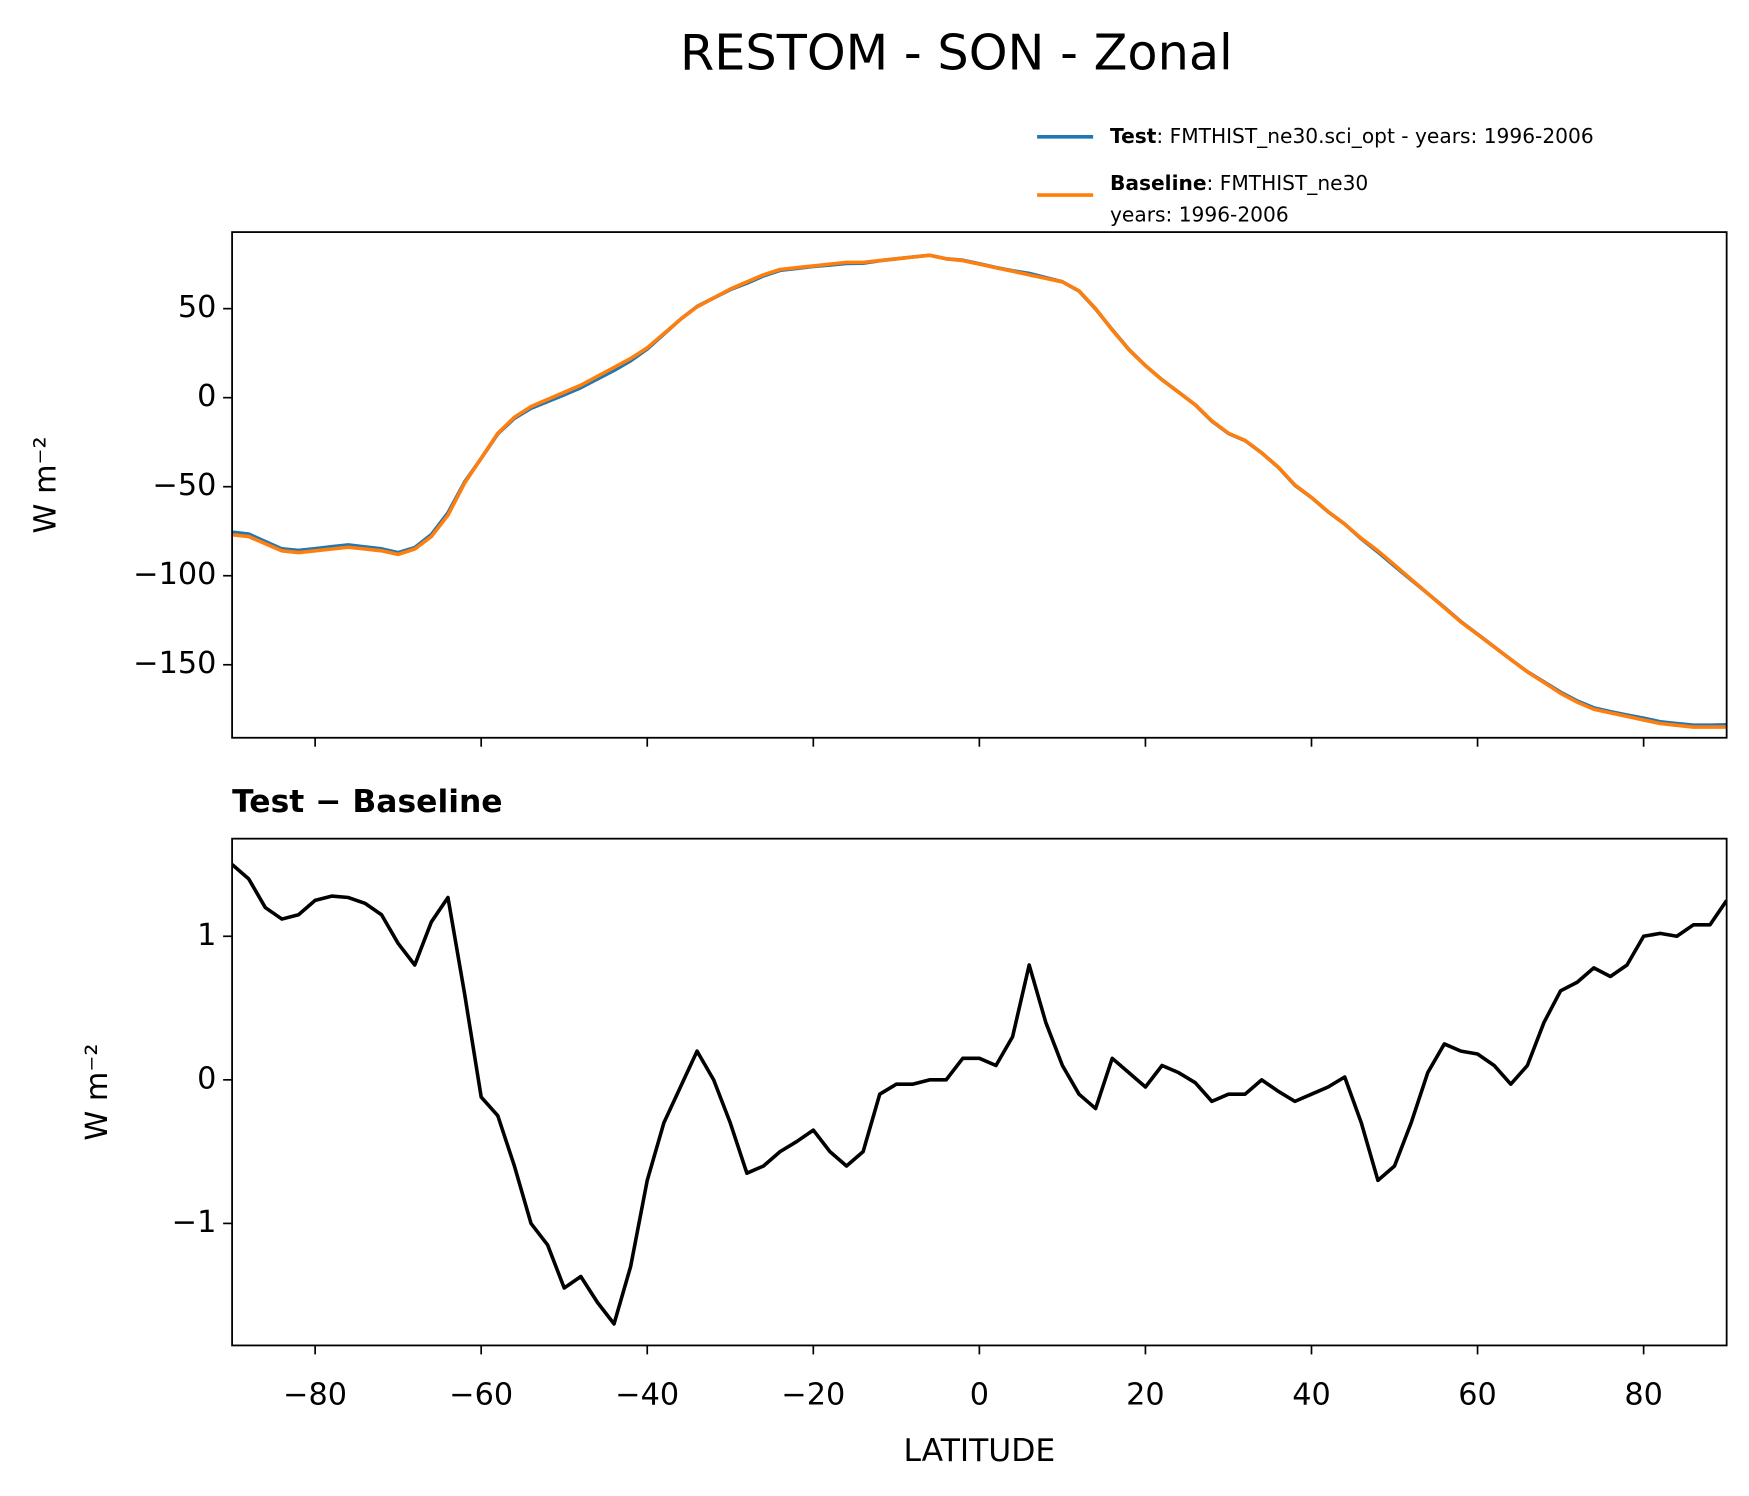 Image resolution: width=1749 pixels, height=1496 pixels. What do you see at coordinates (1145, 1394) in the screenshot?
I see `x-tick-label: 20` at bounding box center [1145, 1394].